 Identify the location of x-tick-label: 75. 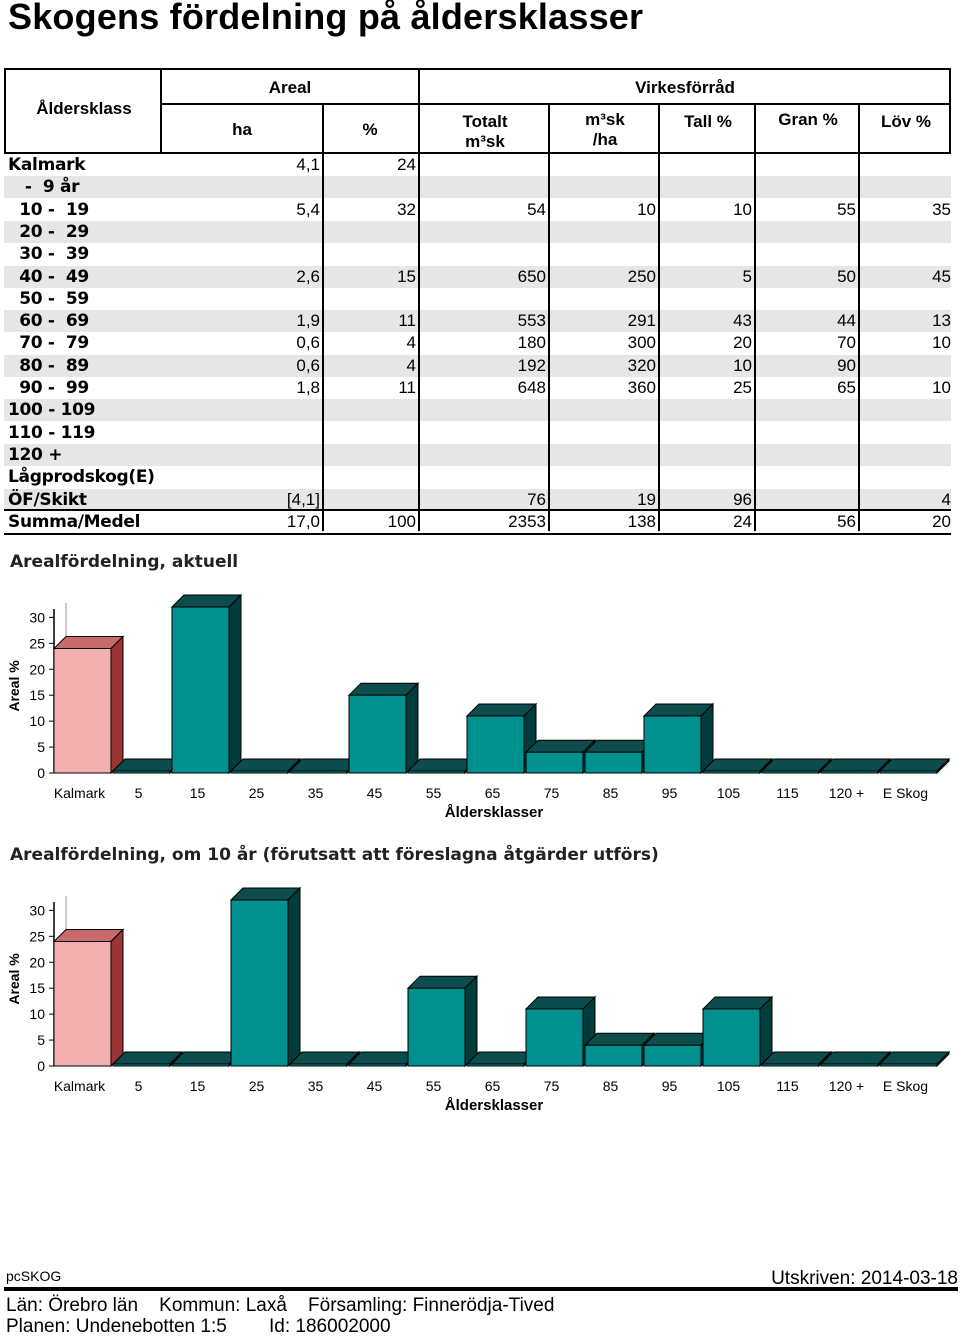
(552, 1086).